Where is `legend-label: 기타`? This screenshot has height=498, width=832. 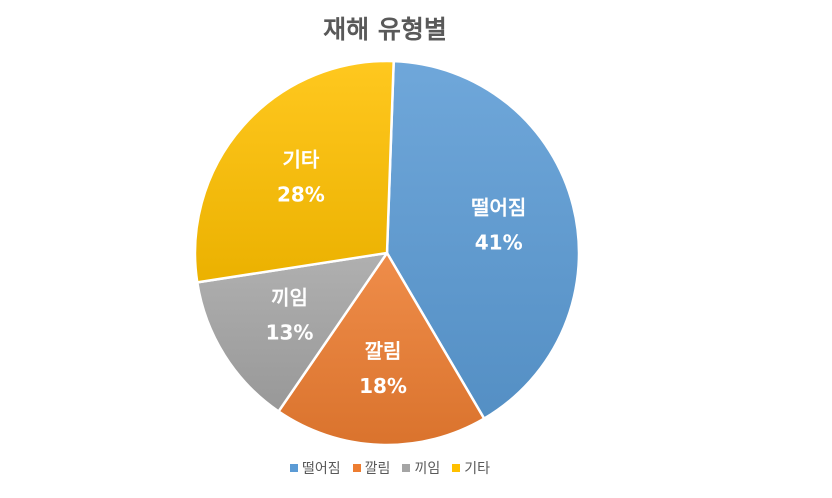
legend-label: 기타 is located at coordinates (477, 469).